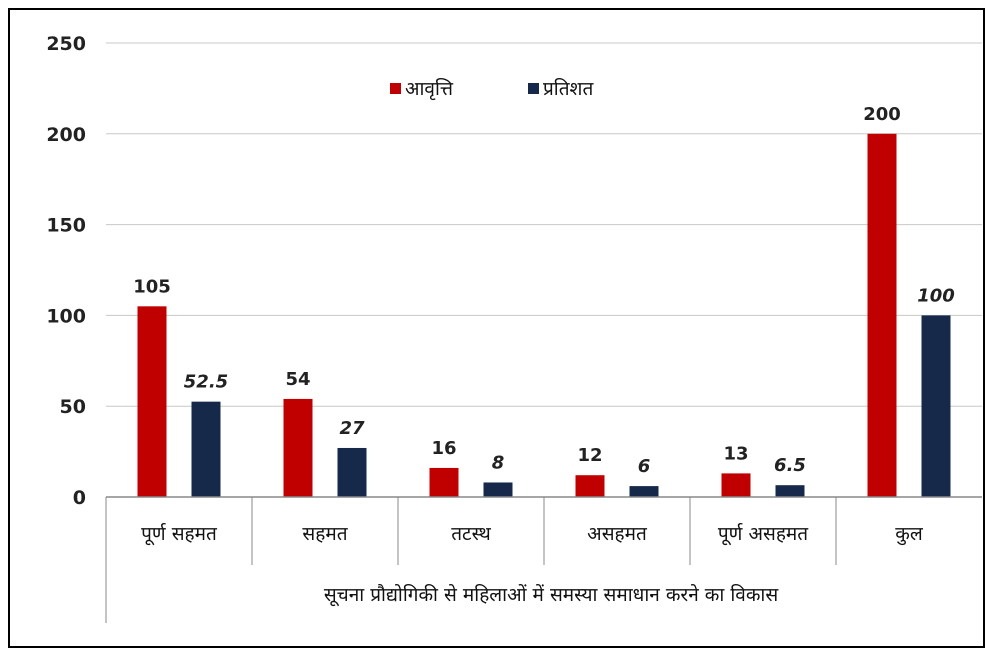  What do you see at coordinates (936, 295) in the screenshot?
I see `data-label-percentage: 100` at bounding box center [936, 295].